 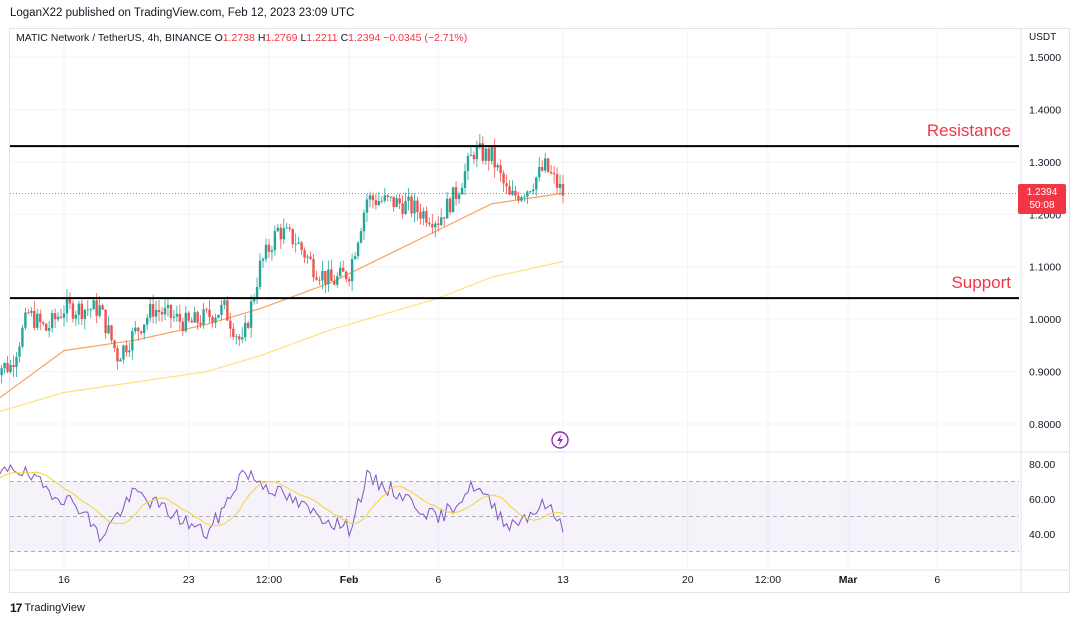 I want to click on footer-brand: 17 TradingView, so click(x=47, y=608).